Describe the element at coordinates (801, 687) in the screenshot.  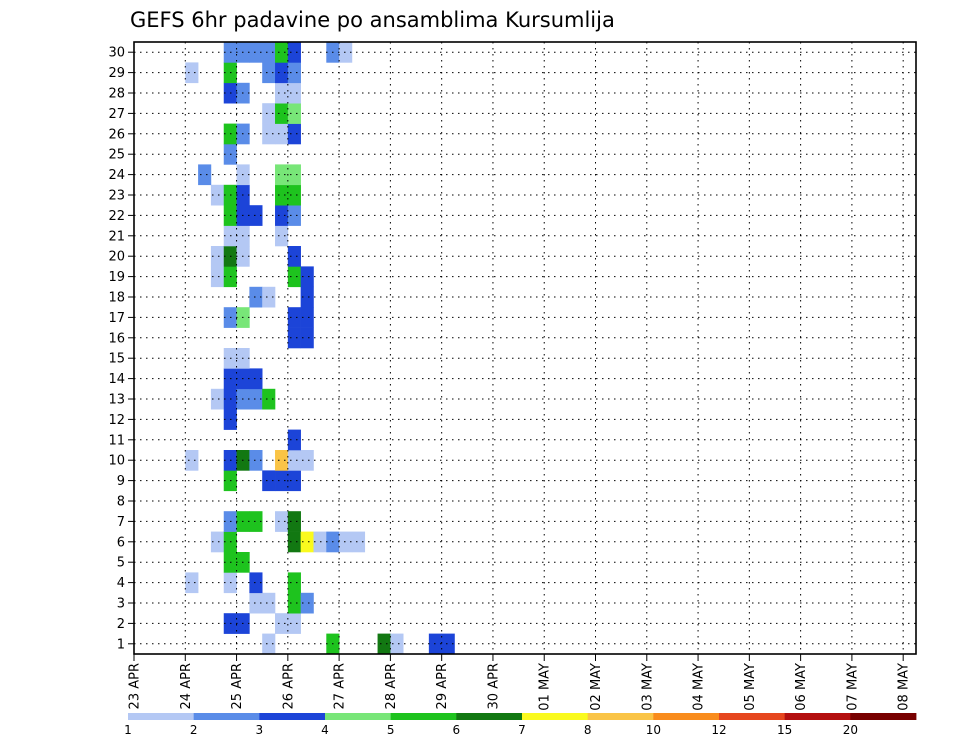
I see `x-tick-label: 06 MAY` at that location.